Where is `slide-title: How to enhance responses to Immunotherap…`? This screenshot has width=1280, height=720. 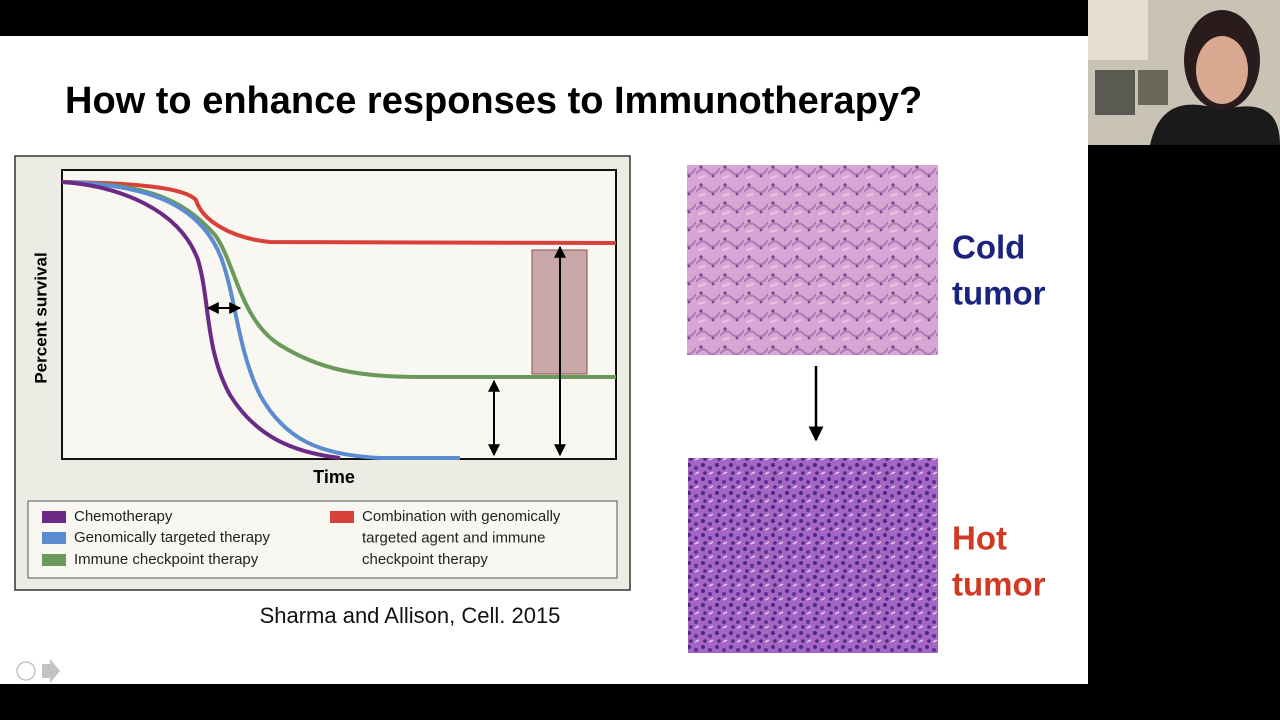
slide-title: How to enhance responses to Immunotherap… is located at coordinates (493, 101).